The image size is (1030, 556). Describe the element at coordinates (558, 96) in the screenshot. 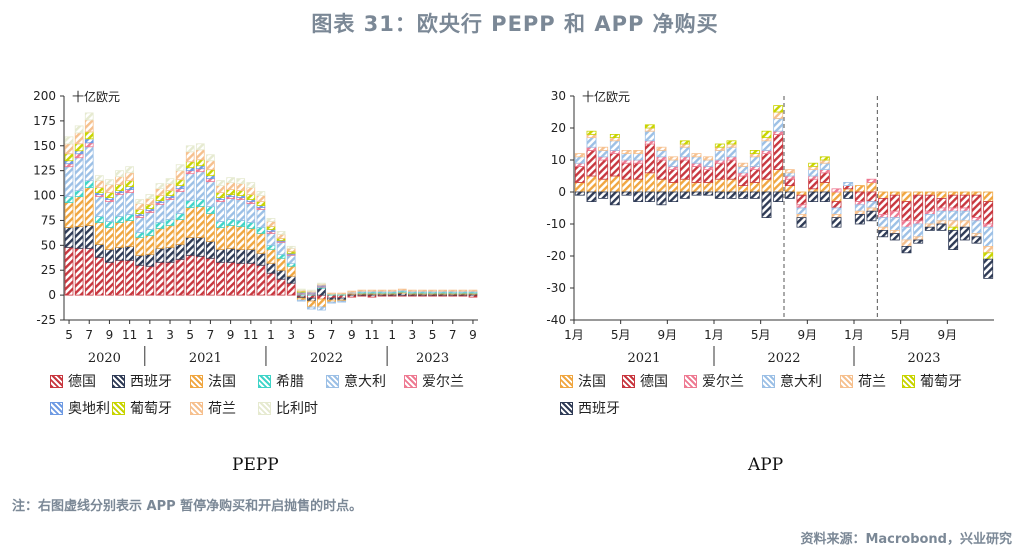

I see `y-tick-label: 30` at that location.